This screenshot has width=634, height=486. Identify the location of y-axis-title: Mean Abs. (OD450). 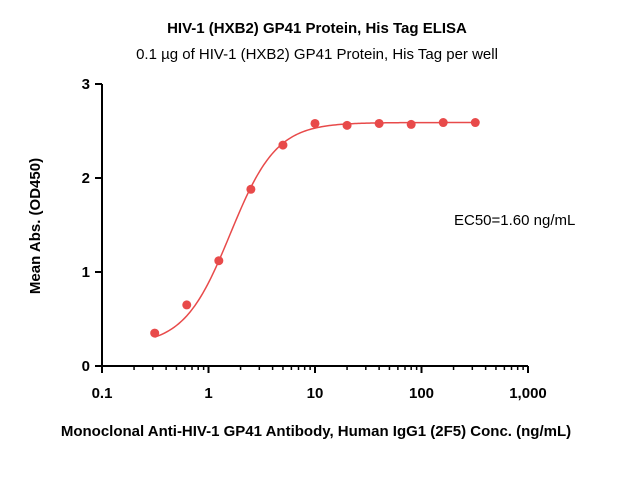
(35, 226).